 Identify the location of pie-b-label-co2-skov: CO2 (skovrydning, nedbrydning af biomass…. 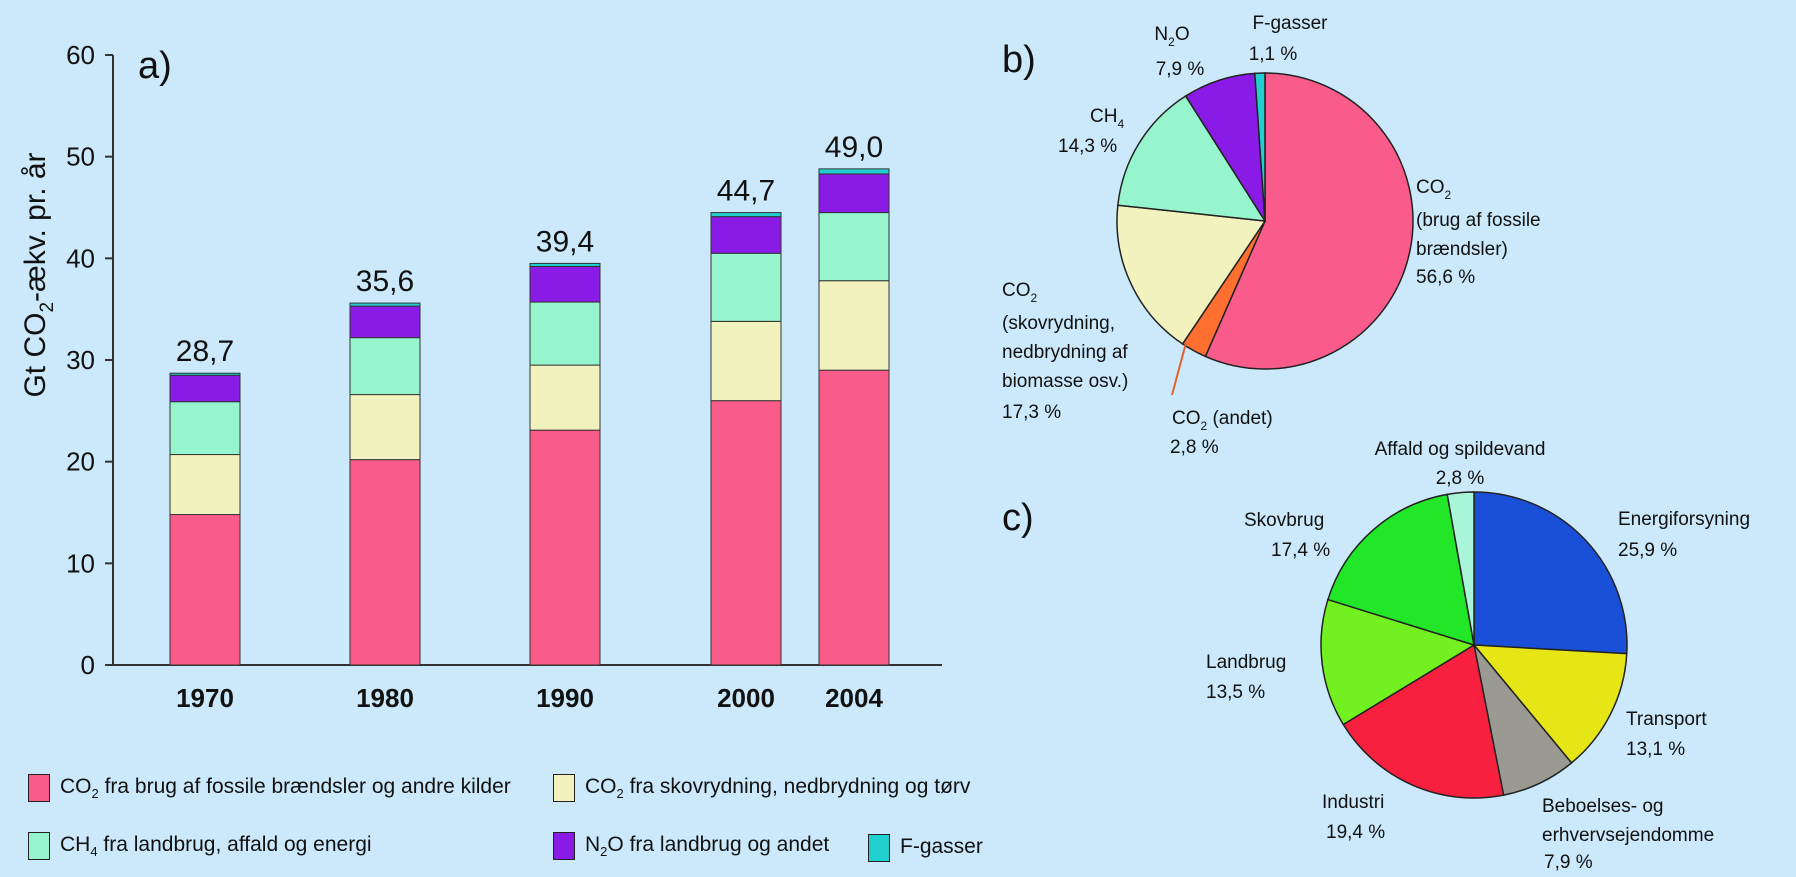
(1067, 336).